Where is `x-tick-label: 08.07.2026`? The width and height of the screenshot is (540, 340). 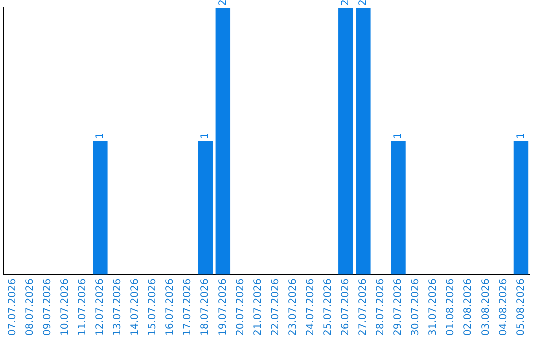
x-tick-label: 08.07.2026 is located at coordinates (30, 307).